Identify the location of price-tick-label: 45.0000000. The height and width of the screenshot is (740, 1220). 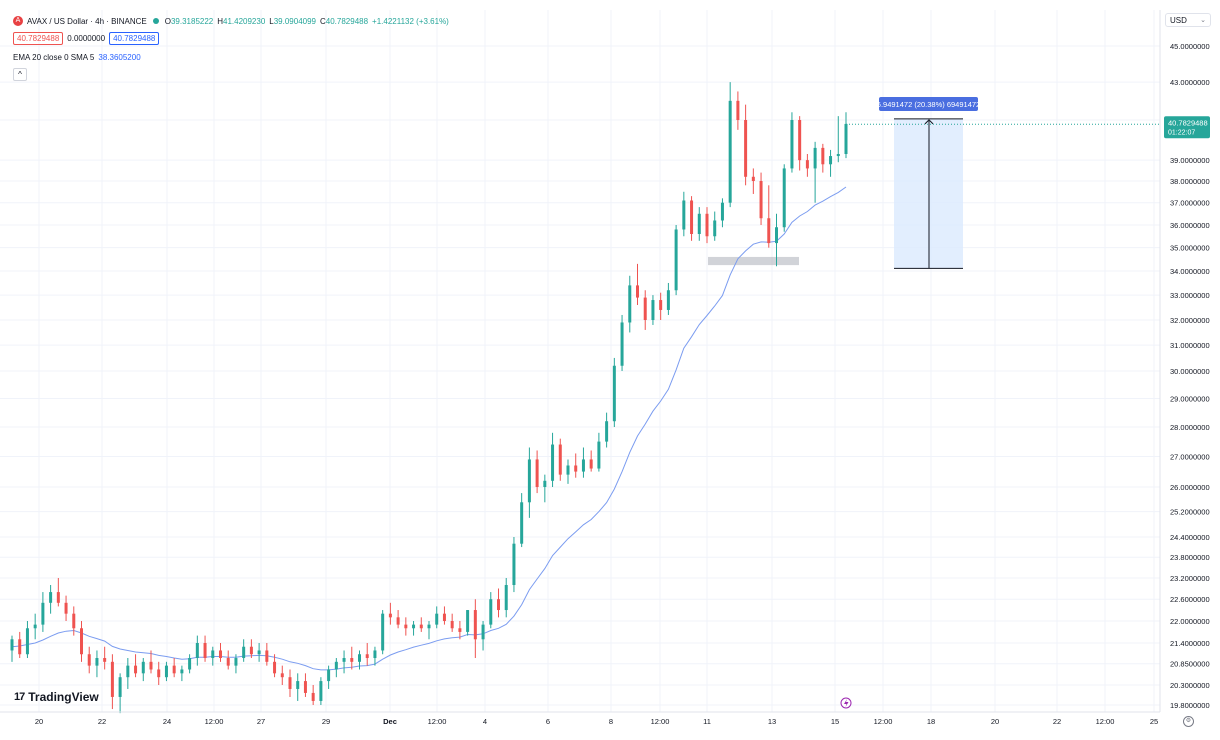
(1190, 46).